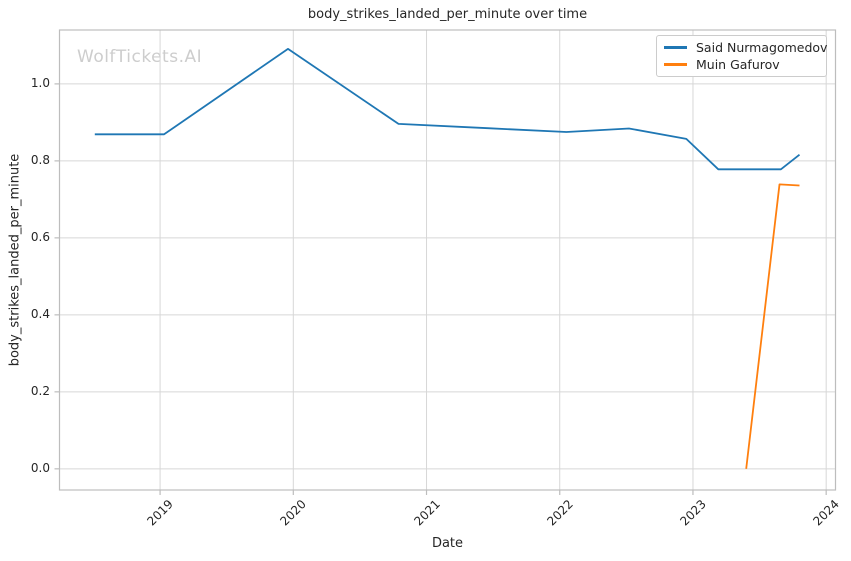  I want to click on legend-item-muin-gafurov: Muin Gafurov, so click(741, 64).